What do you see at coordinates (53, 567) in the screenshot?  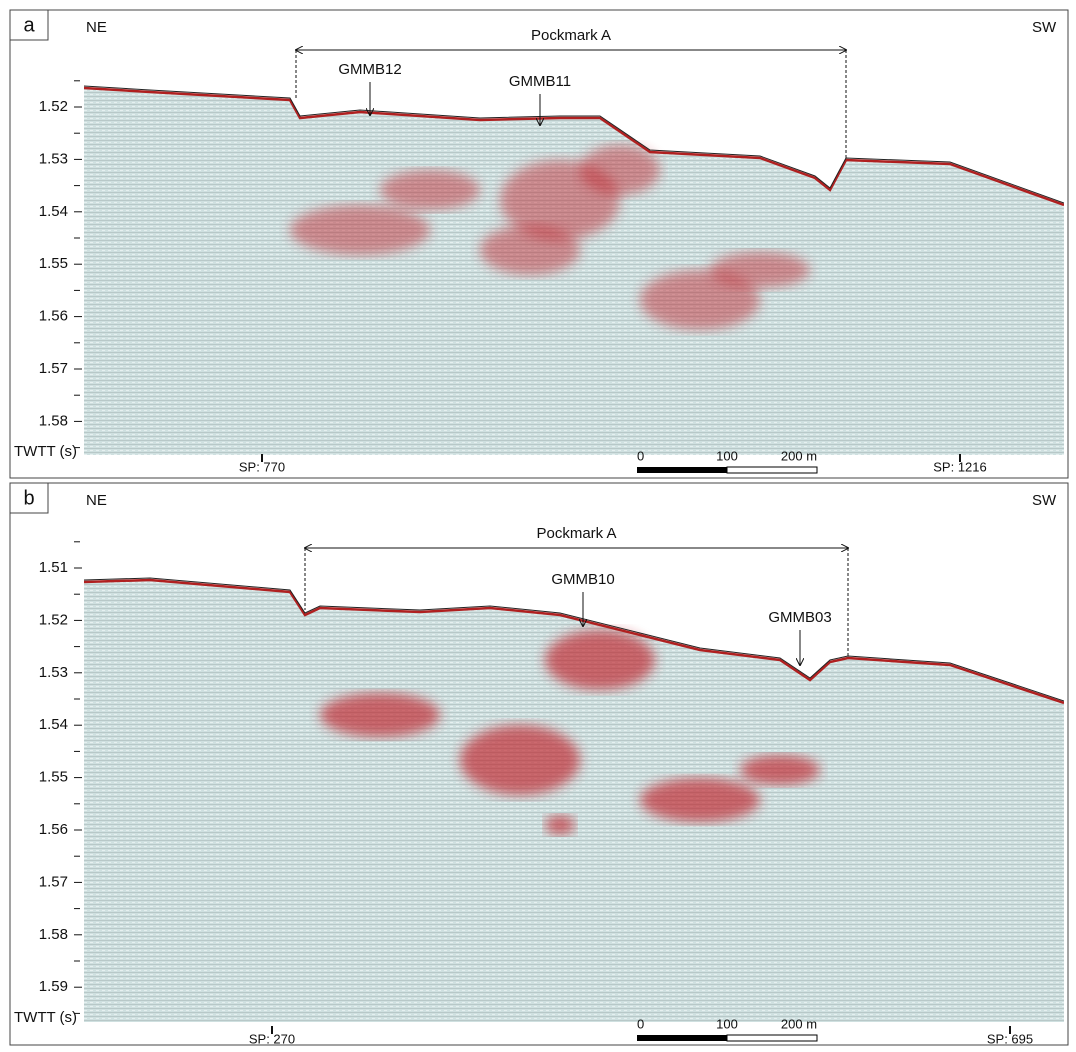 I see `y-tick-label: 1.51` at bounding box center [53, 567].